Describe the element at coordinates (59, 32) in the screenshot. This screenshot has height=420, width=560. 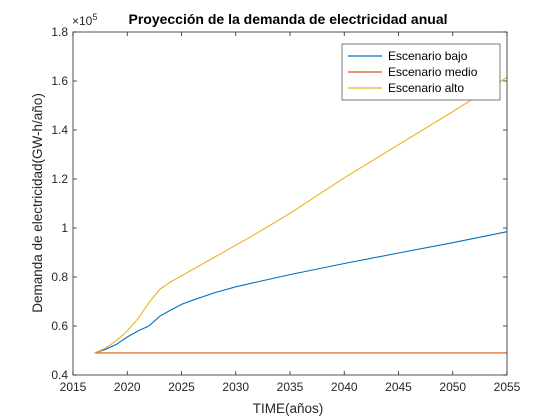
I see `y-tick-label: 1.8` at that location.